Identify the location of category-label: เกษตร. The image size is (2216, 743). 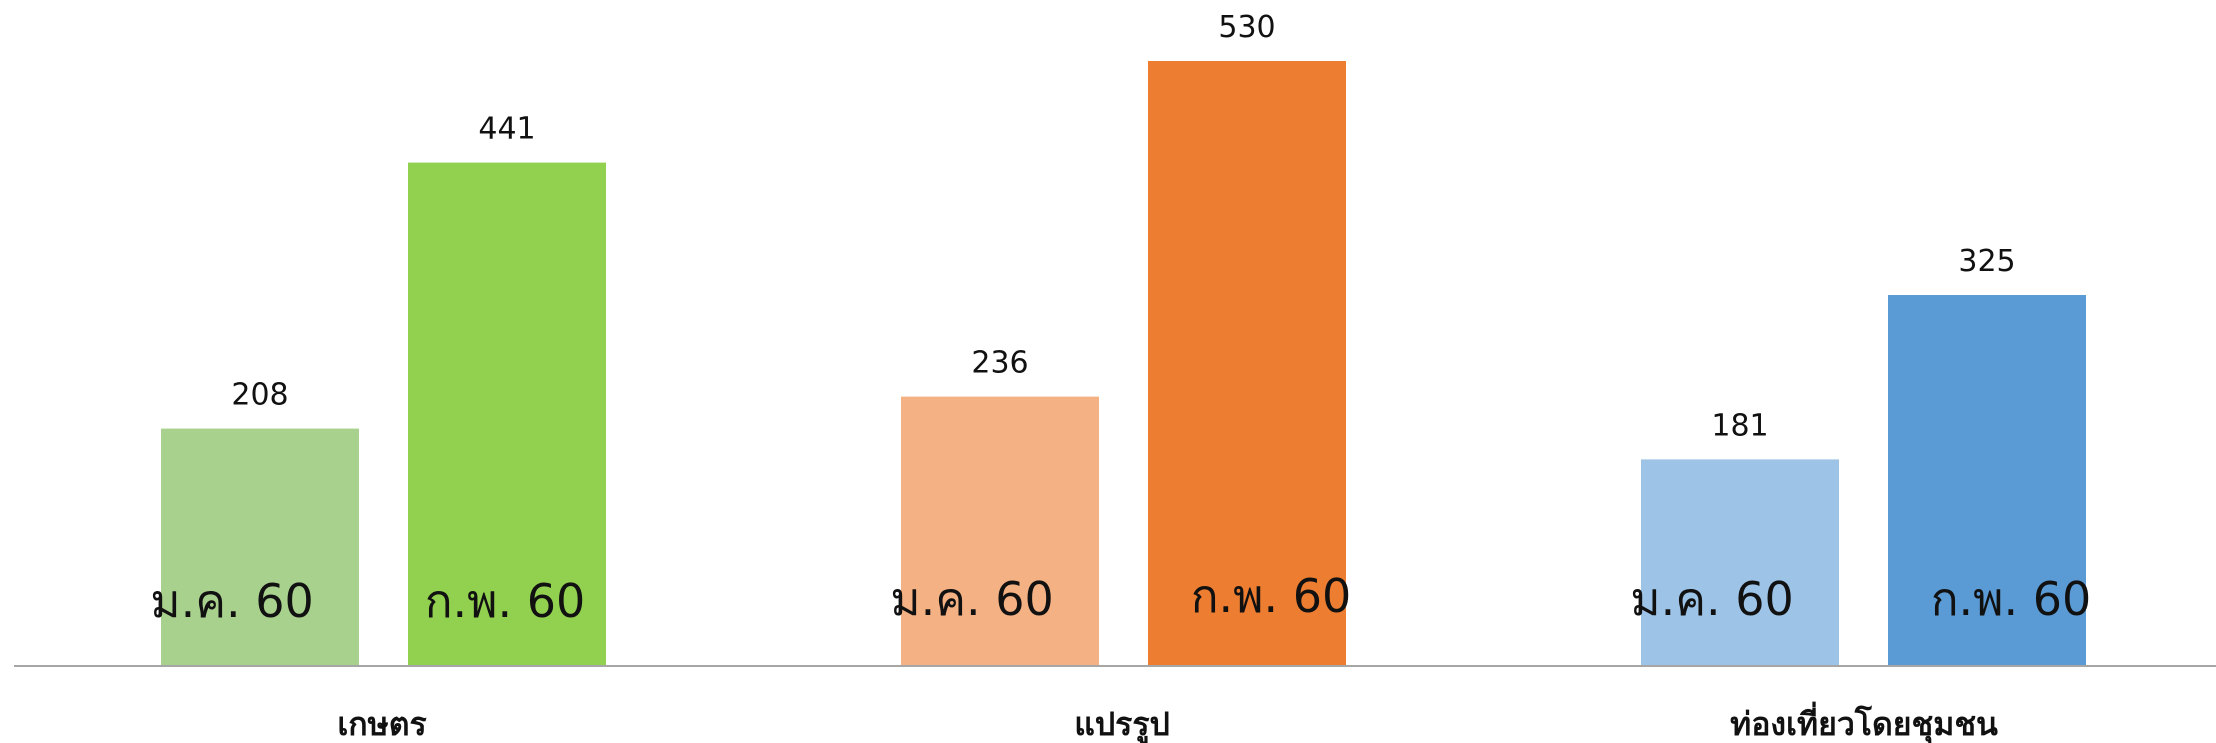
(381, 724).